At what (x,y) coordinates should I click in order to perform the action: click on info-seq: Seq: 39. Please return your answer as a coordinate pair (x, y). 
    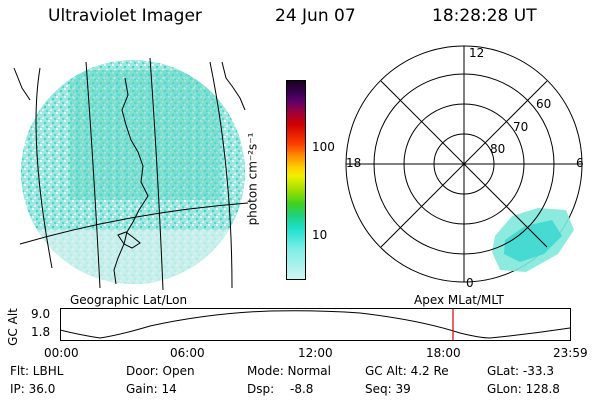
    Looking at the image, I should click on (388, 389).